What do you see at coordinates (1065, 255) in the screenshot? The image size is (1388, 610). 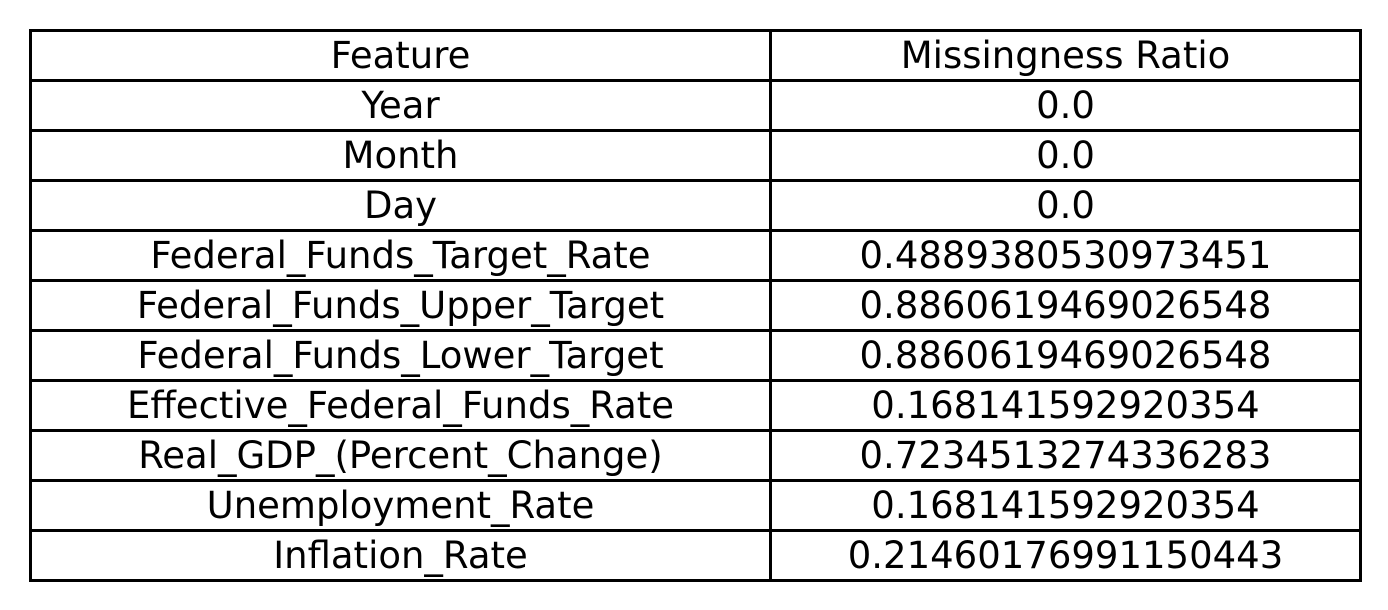 I see `ratio-cell: 0.4889380530973451` at bounding box center [1065, 255].